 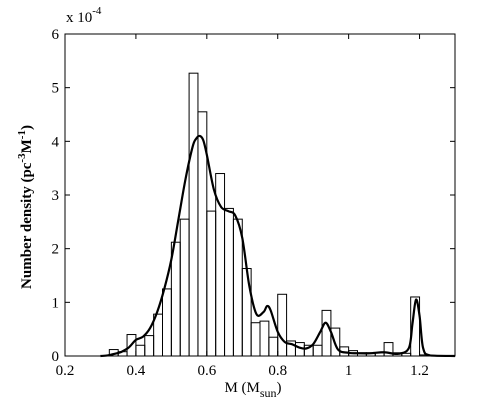 I want to click on y-tick-label-0: 0, so click(x=56, y=357).